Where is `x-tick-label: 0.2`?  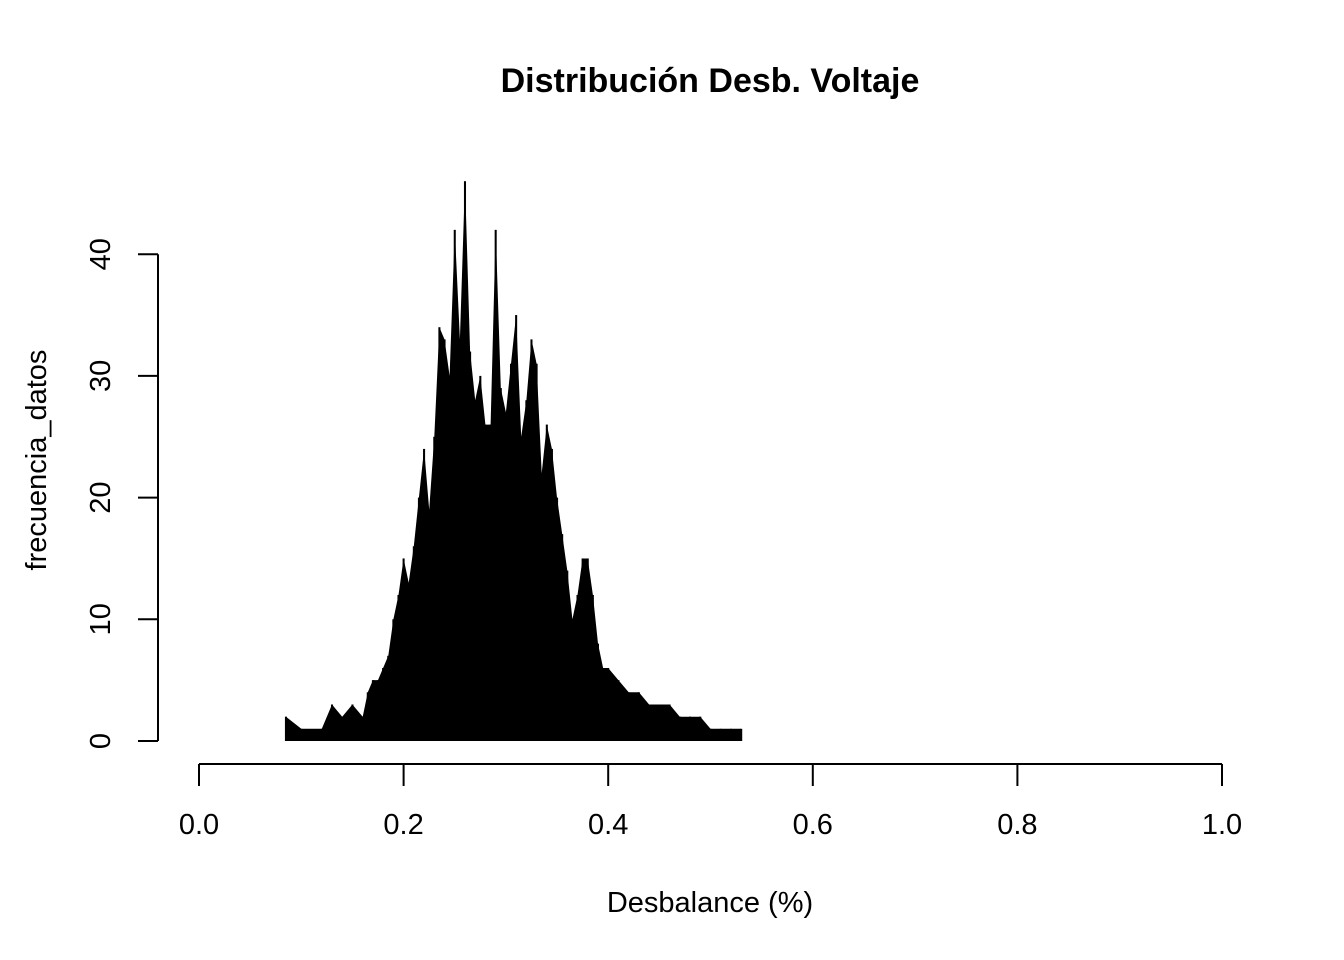 x-tick-label: 0.2 is located at coordinates (403, 825).